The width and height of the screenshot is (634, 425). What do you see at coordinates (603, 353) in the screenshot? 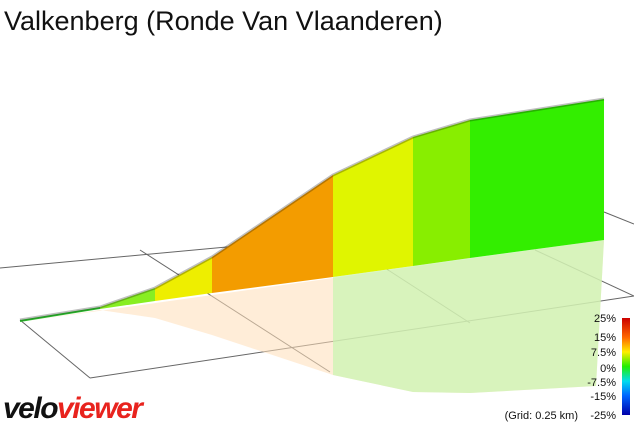
I see `legend-label: 7.5%` at bounding box center [603, 353].